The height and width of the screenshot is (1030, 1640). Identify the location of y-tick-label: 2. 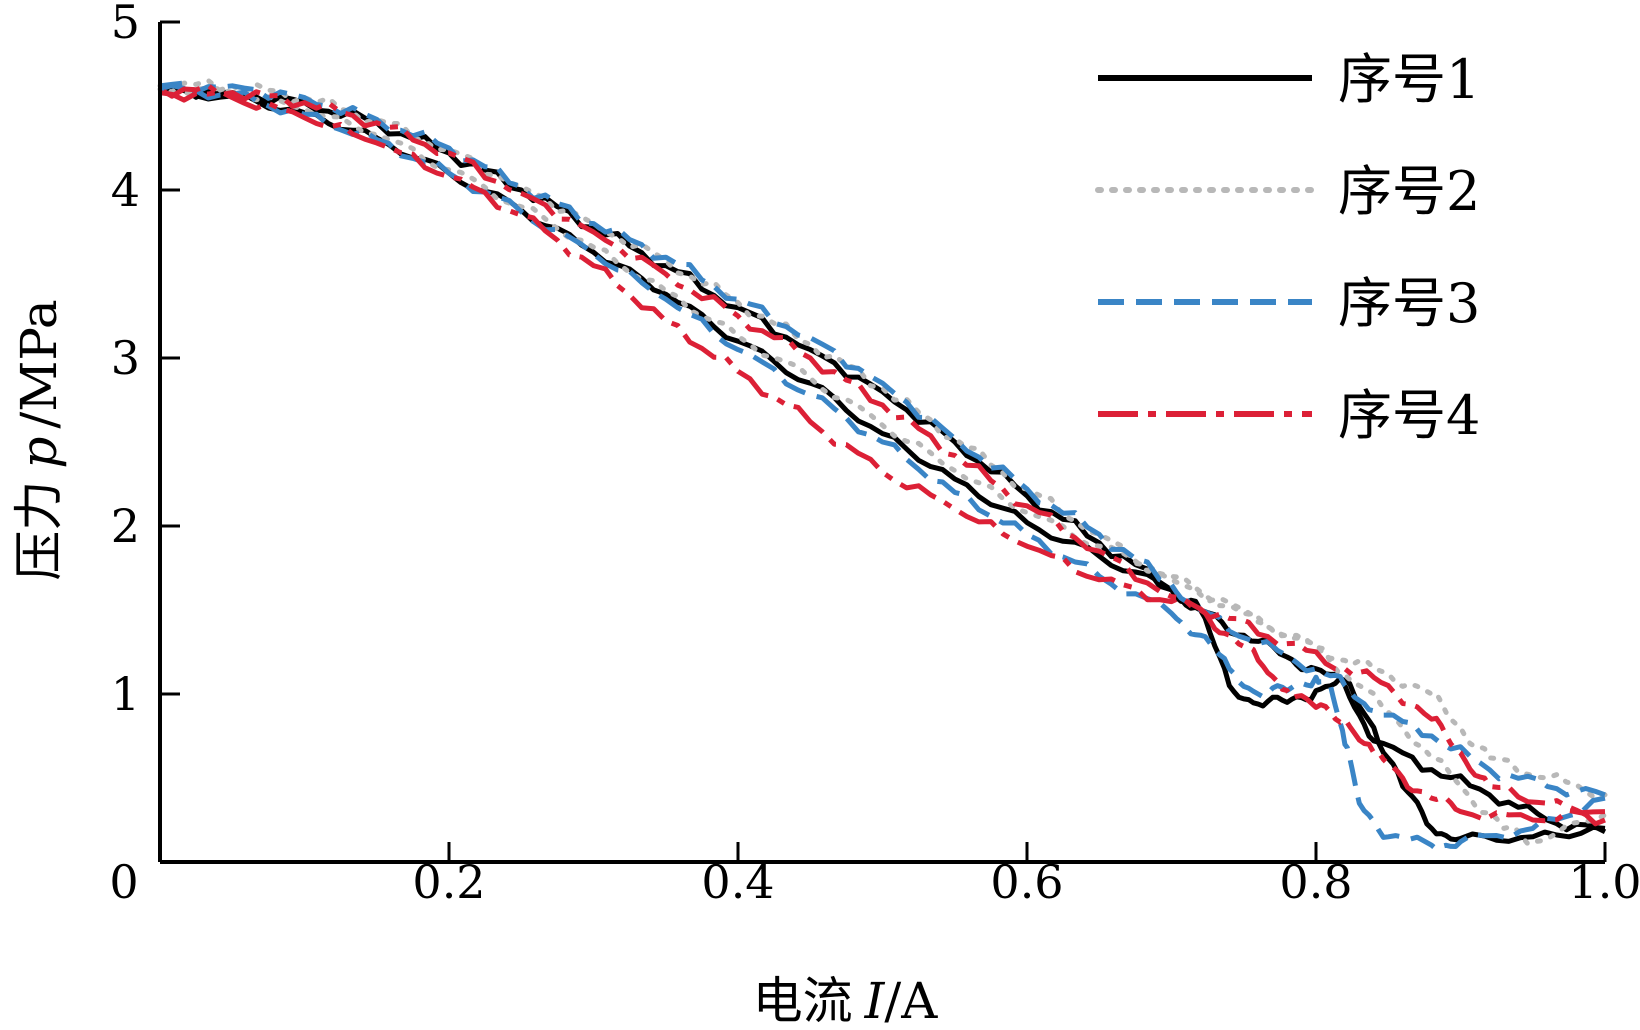
(125, 526).